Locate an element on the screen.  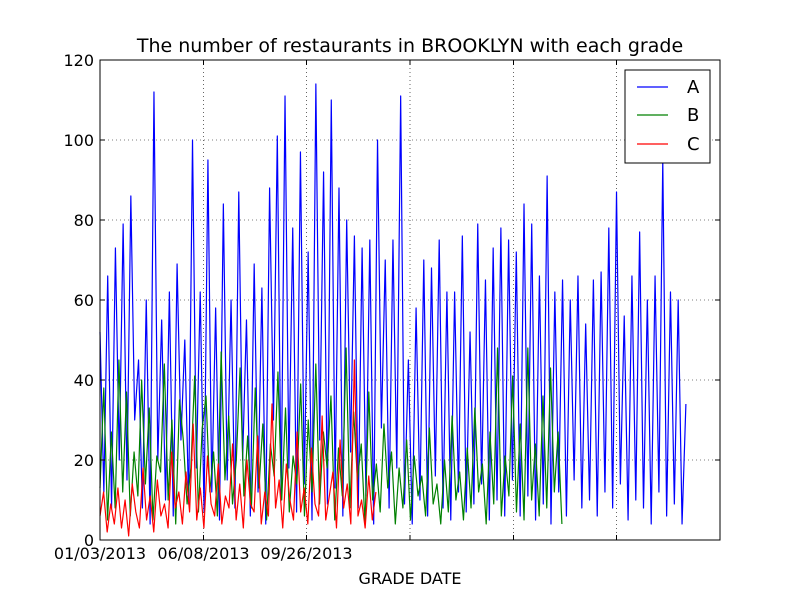
legend-label-c: C is located at coordinates (693, 144).